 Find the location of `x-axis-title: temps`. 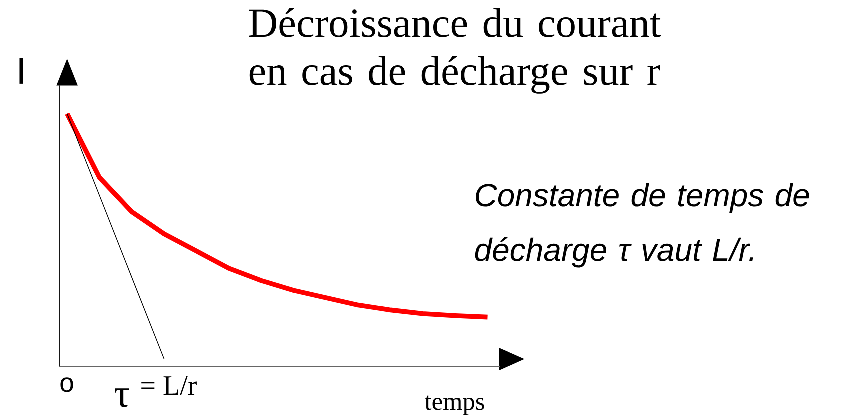

x-axis-title: temps is located at coordinates (454, 406).